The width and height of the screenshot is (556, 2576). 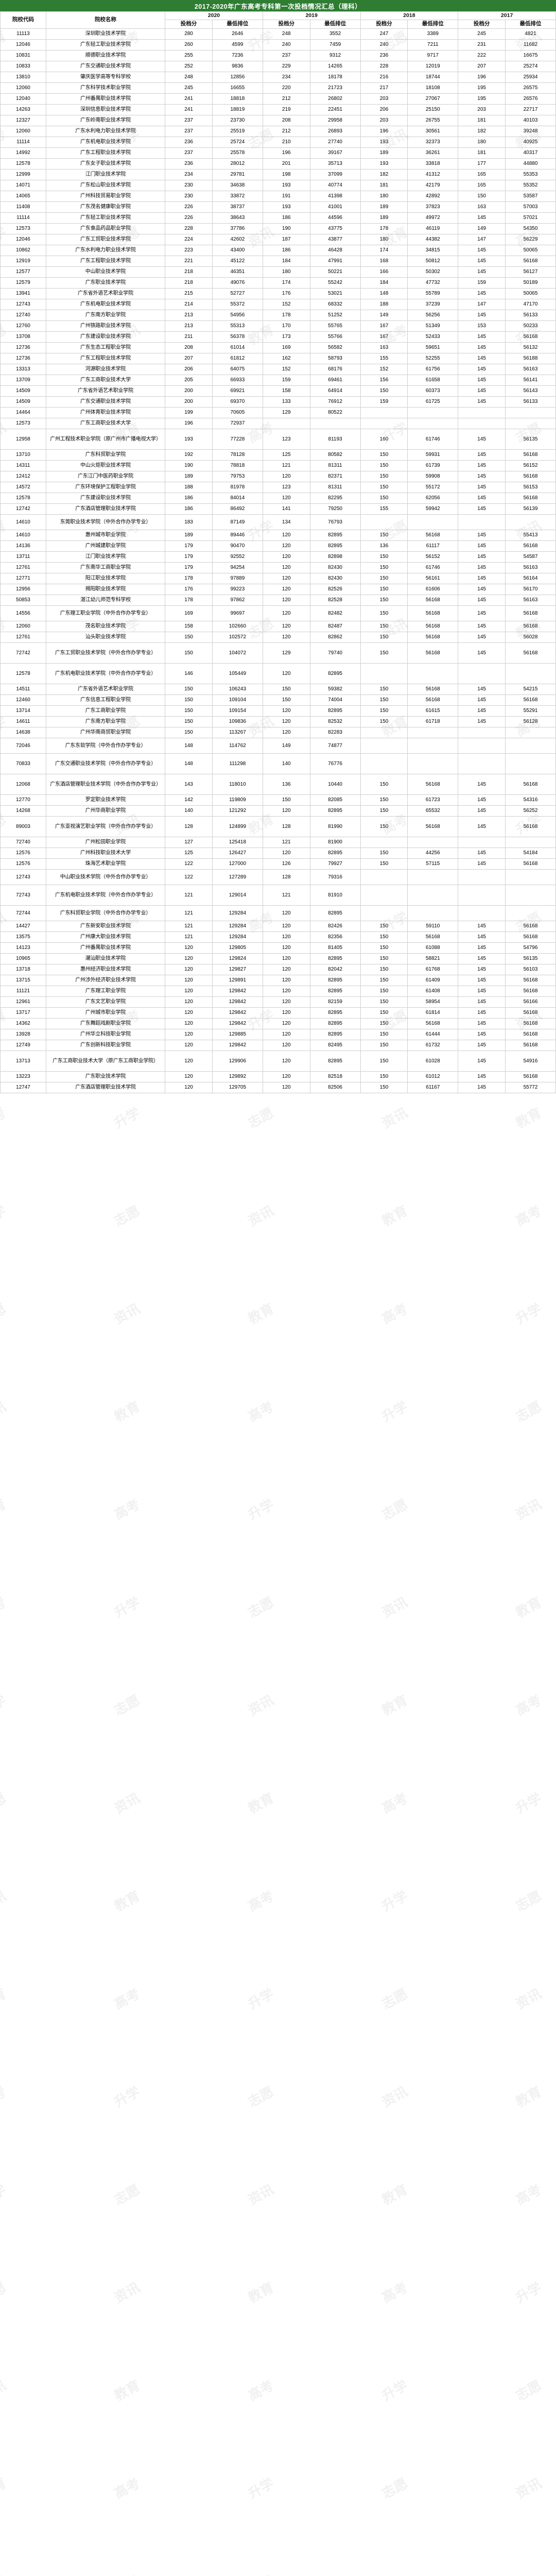 I want to click on row-score-2018, so click(x=384, y=895).